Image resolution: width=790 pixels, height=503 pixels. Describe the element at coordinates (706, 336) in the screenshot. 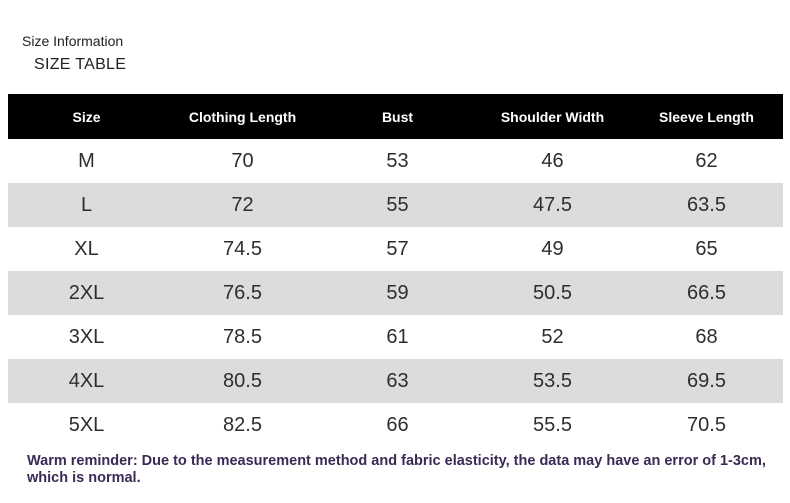

I see `cell-sleeve-length: 68` at that location.